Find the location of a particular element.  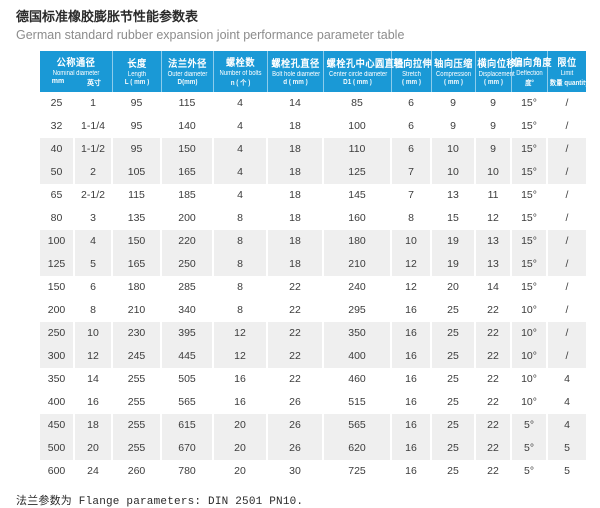

col-header-bolt-hole-diameter: 螺栓孔直径 Bolt hole diameter d ( mm ) is located at coordinates (296, 71).